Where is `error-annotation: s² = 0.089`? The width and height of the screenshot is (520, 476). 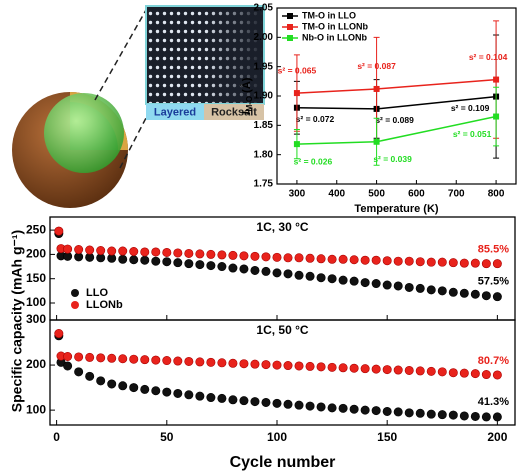 error-annotation: s² = 0.089 is located at coordinates (394, 120).